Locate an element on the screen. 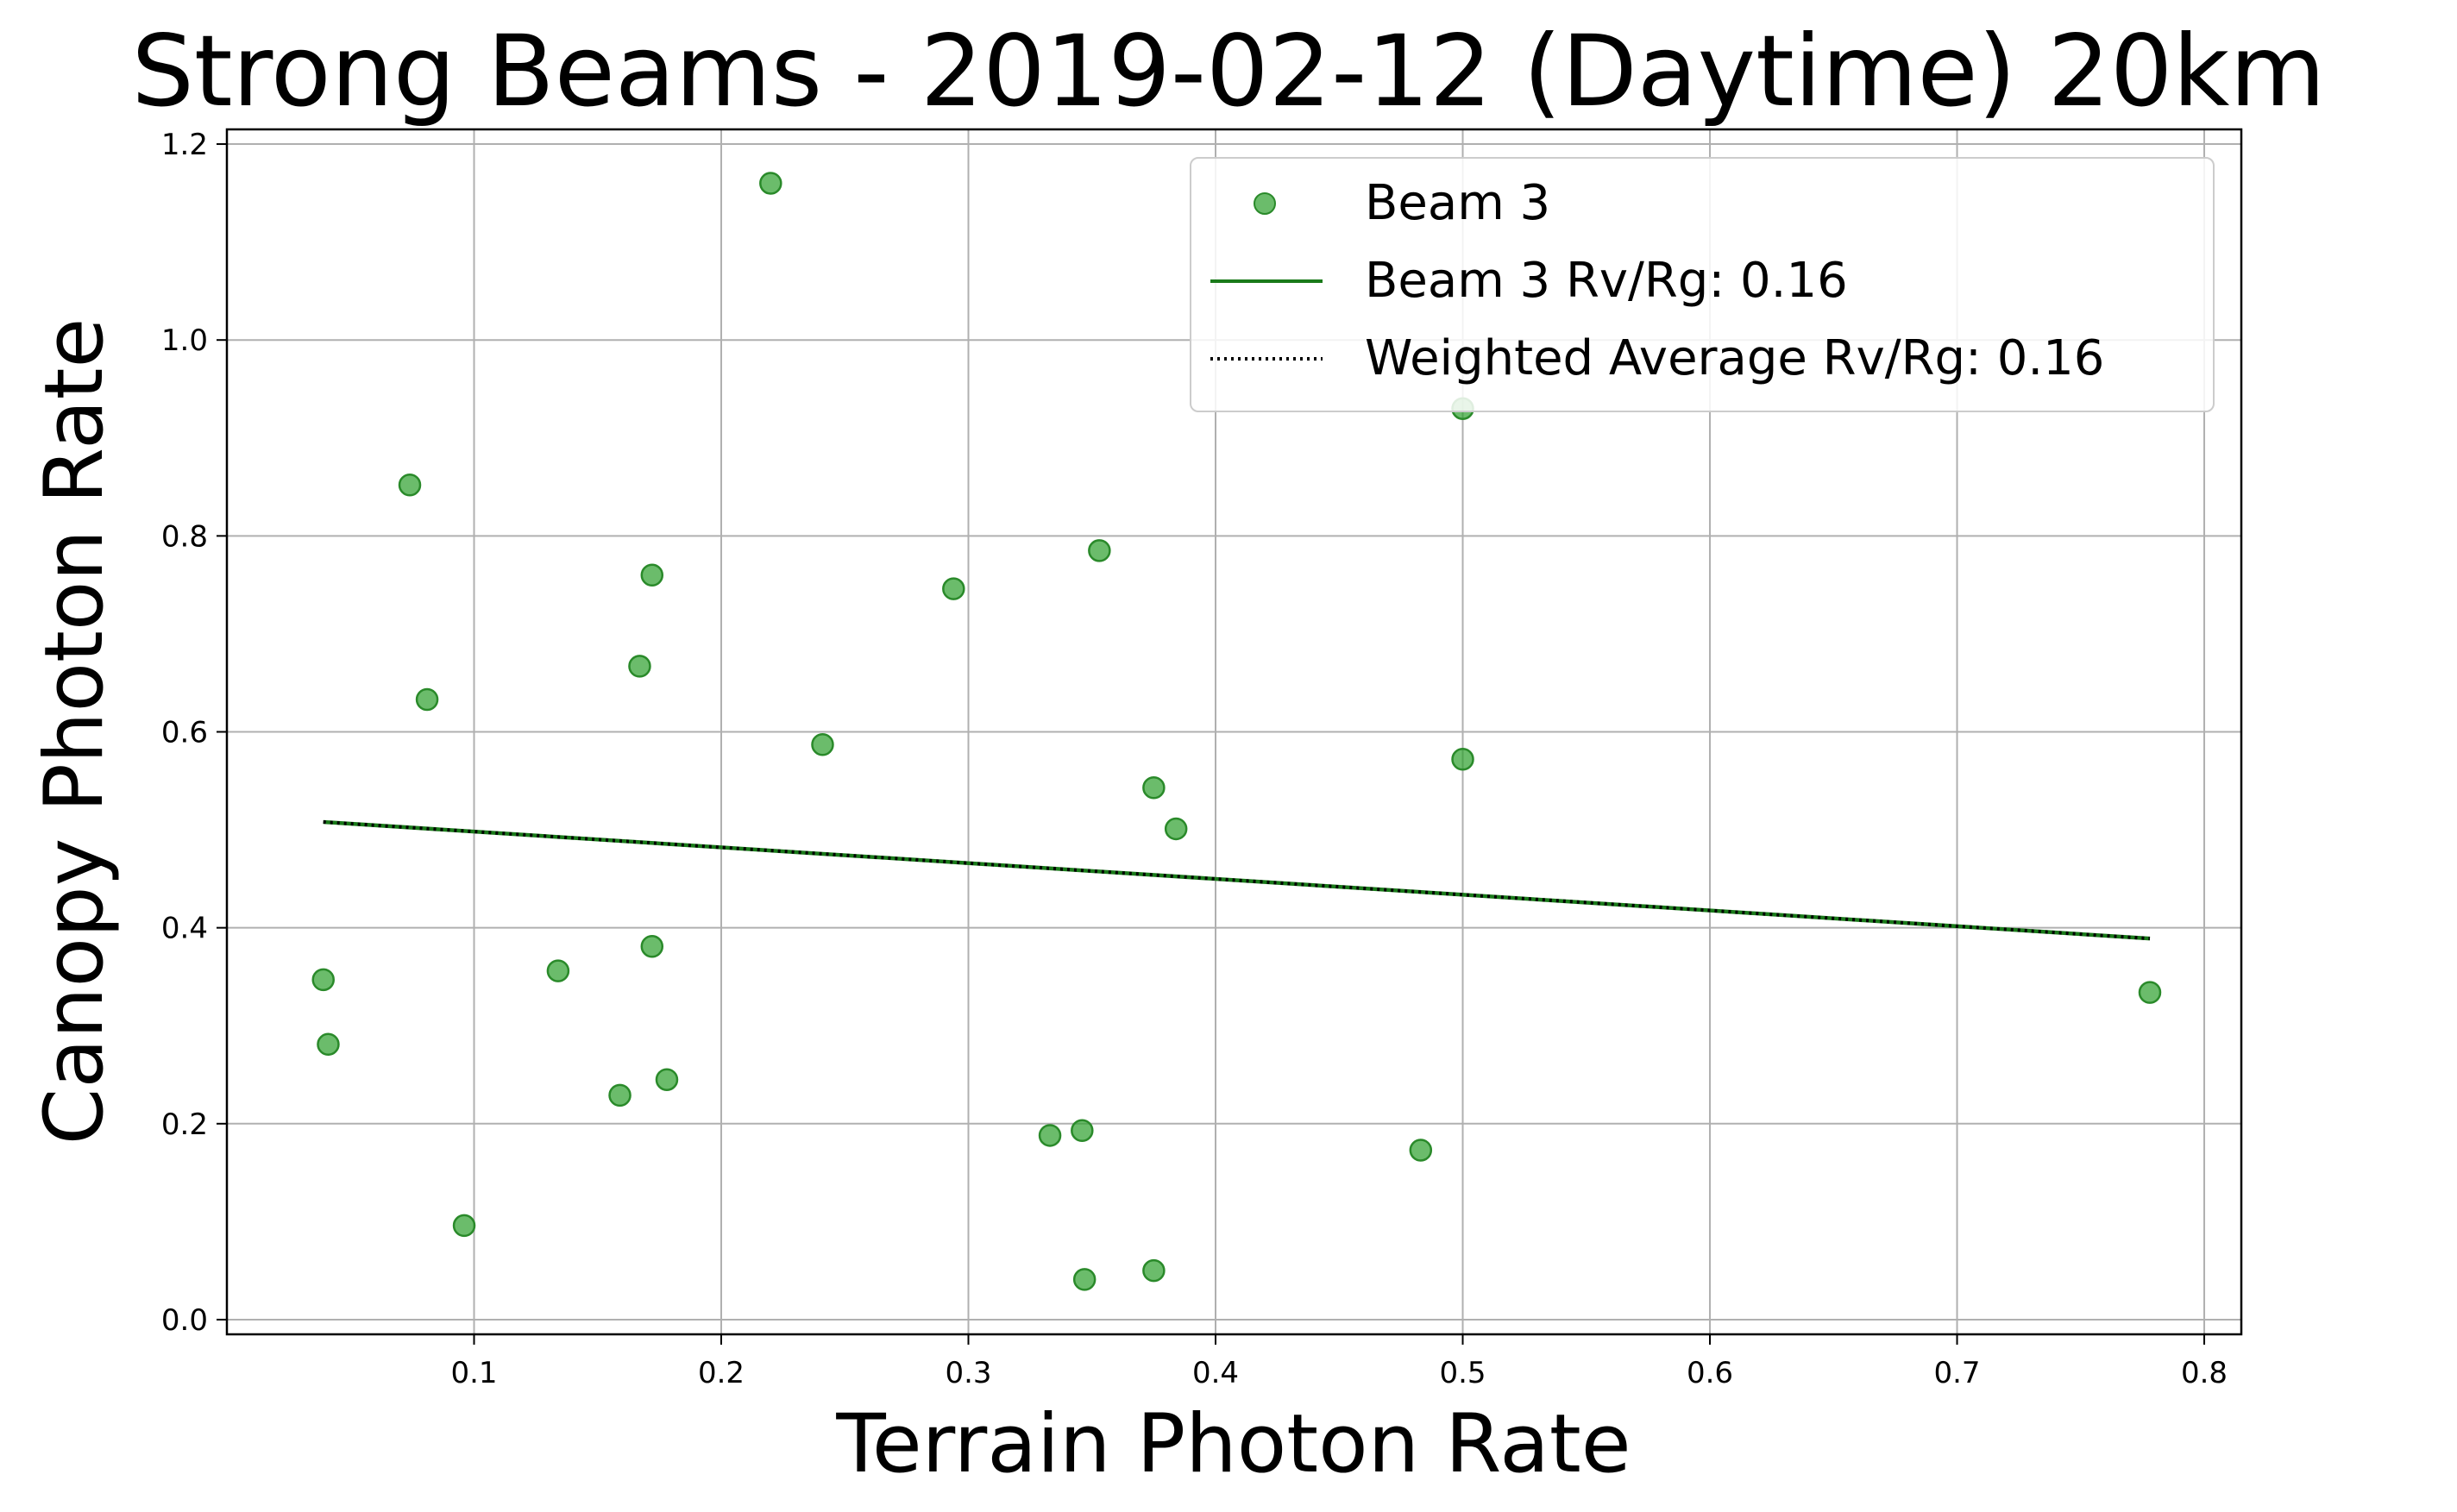 This screenshot has height=1512, width=2457. y-tick-label: 0.2 is located at coordinates (184, 1124).